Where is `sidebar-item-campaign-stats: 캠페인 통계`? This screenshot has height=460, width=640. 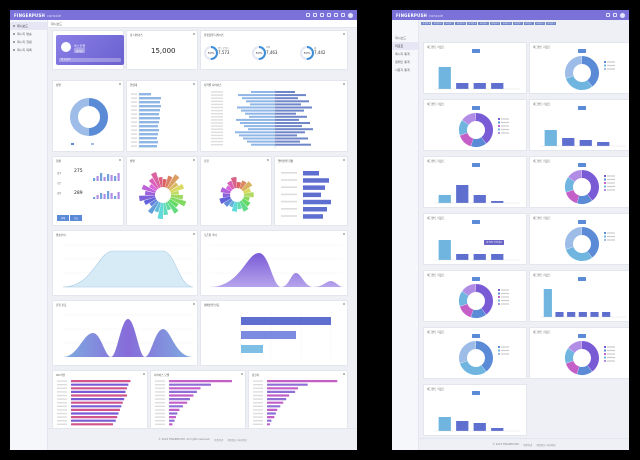
sidebar-item-campaign-stats: 캠페인 통계 is located at coordinates (402, 62).